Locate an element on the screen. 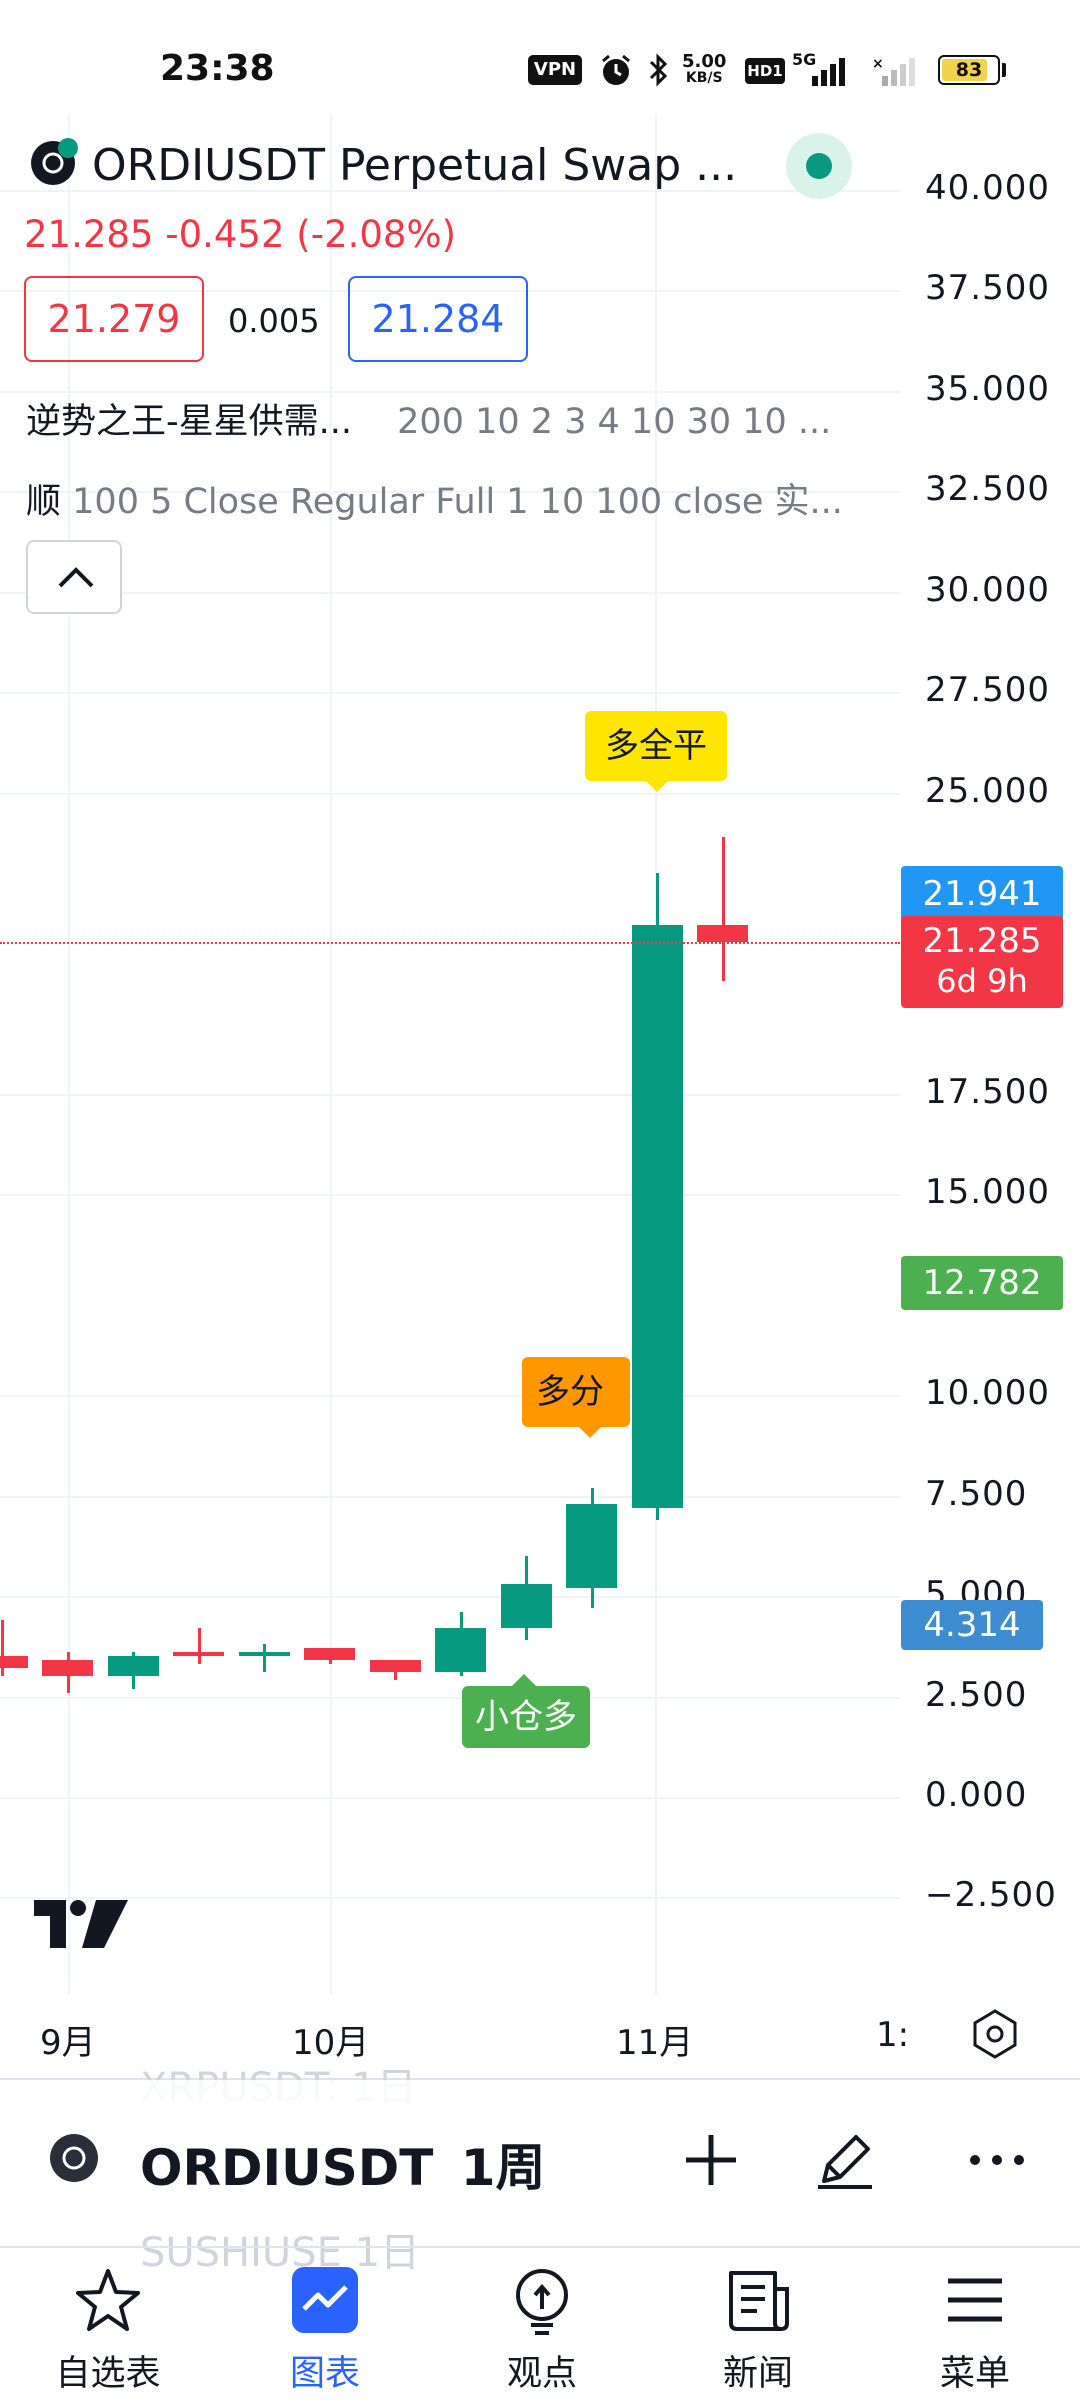 The image size is (1080, 2400). signal-icon-2: × is located at coordinates (893, 71).